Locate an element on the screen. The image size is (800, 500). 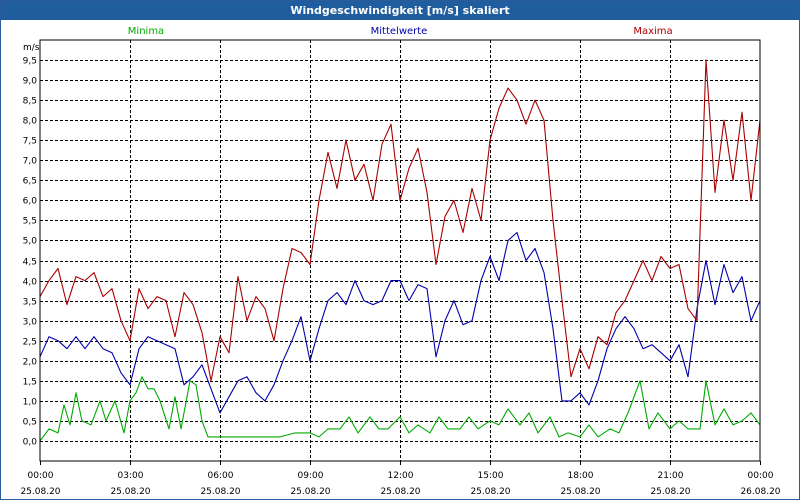
y-tick-label: 3,0 is located at coordinates (30, 323).